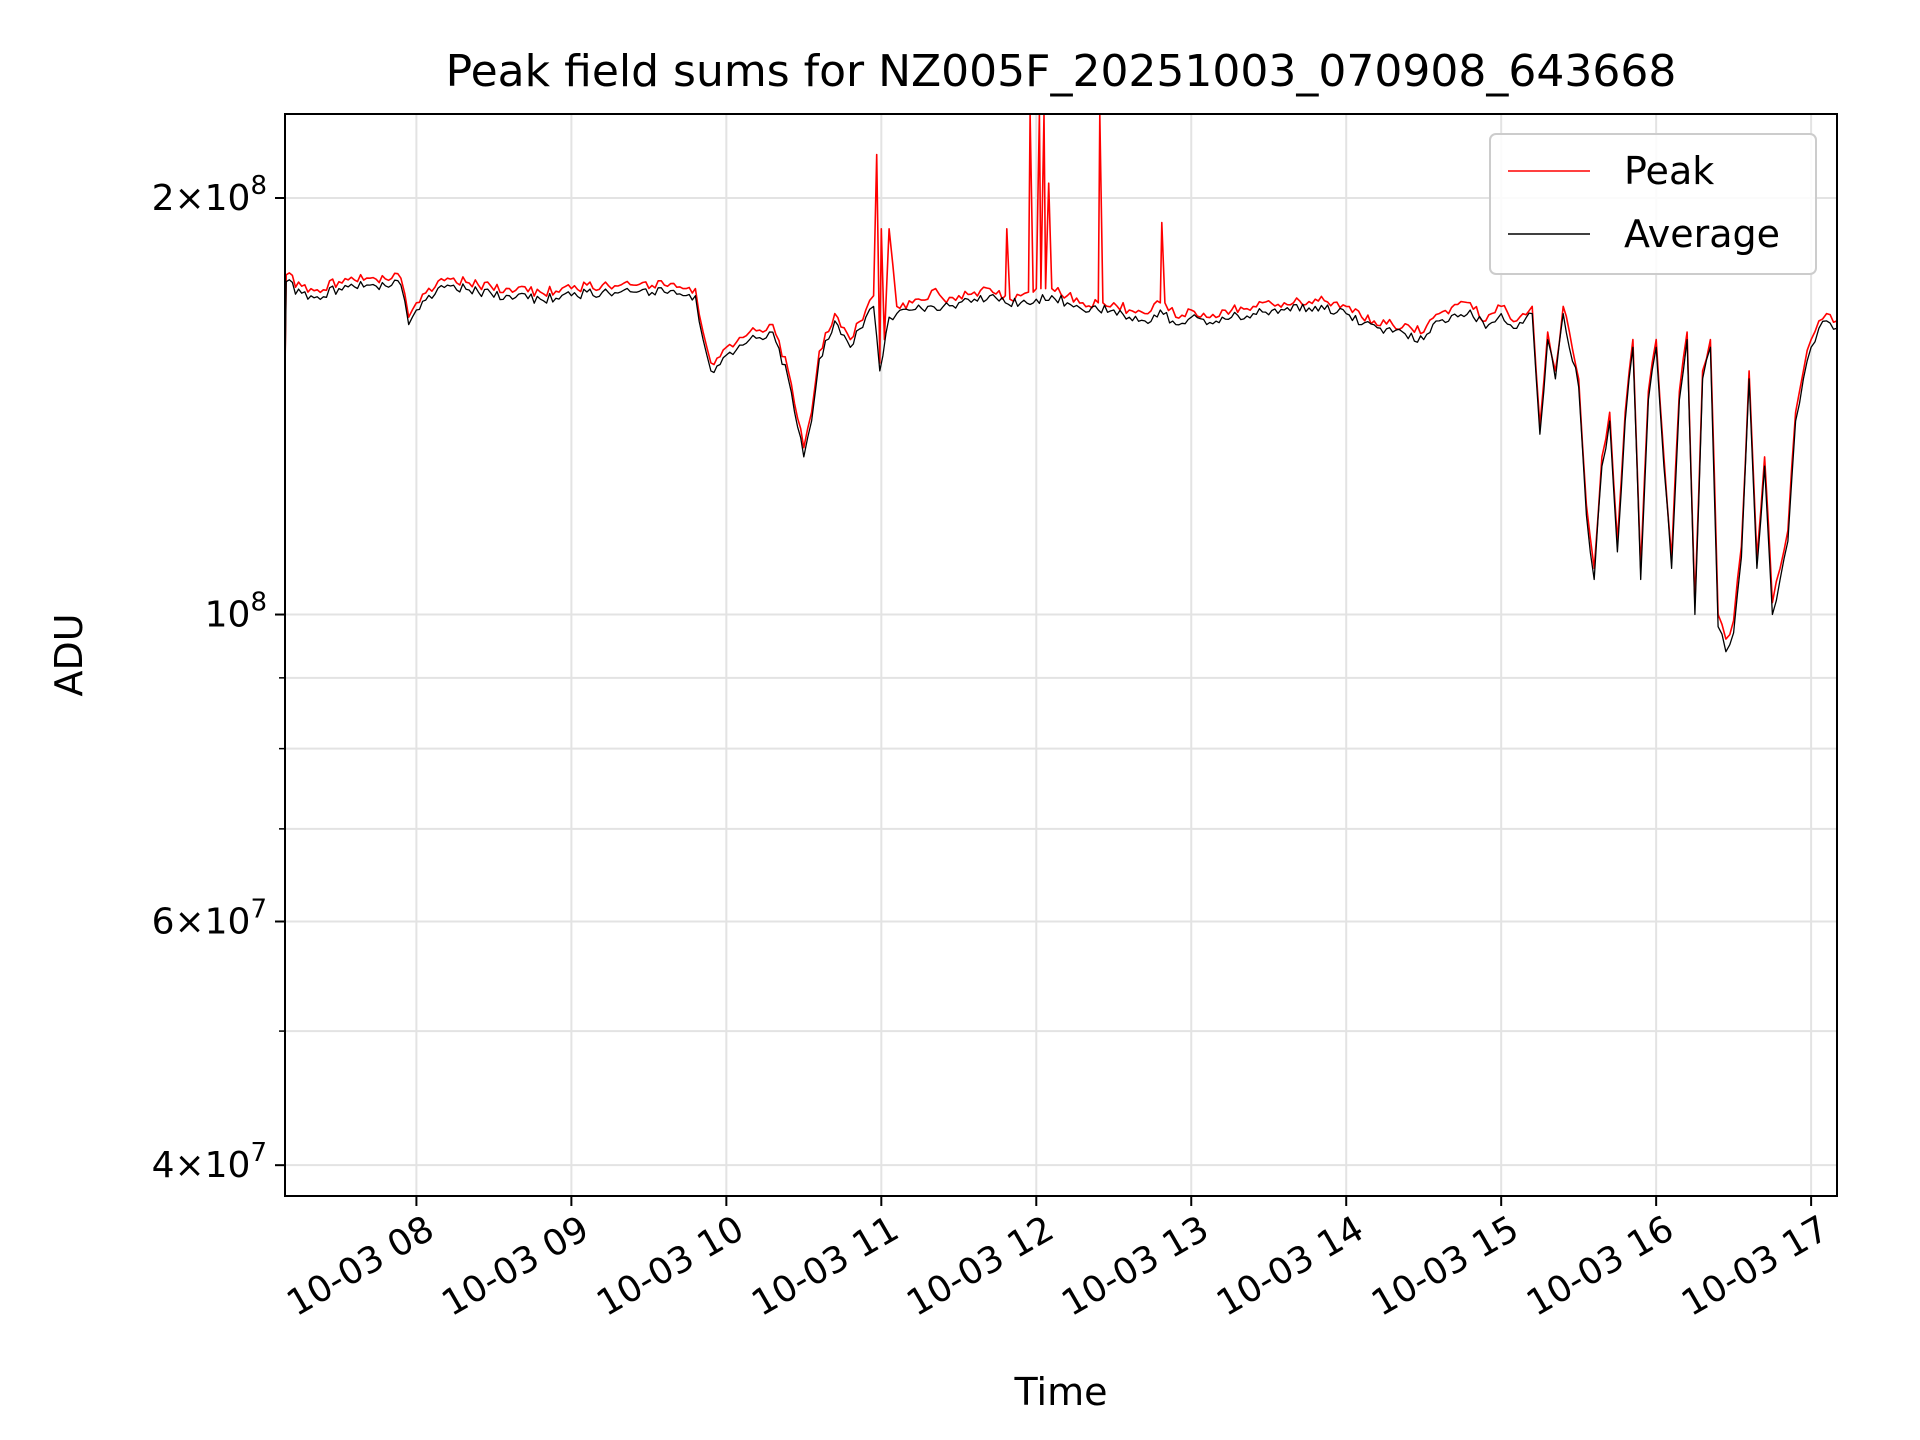 The width and height of the screenshot is (1920, 1440). I want to click on legend-label-average: Average, so click(1702, 234).